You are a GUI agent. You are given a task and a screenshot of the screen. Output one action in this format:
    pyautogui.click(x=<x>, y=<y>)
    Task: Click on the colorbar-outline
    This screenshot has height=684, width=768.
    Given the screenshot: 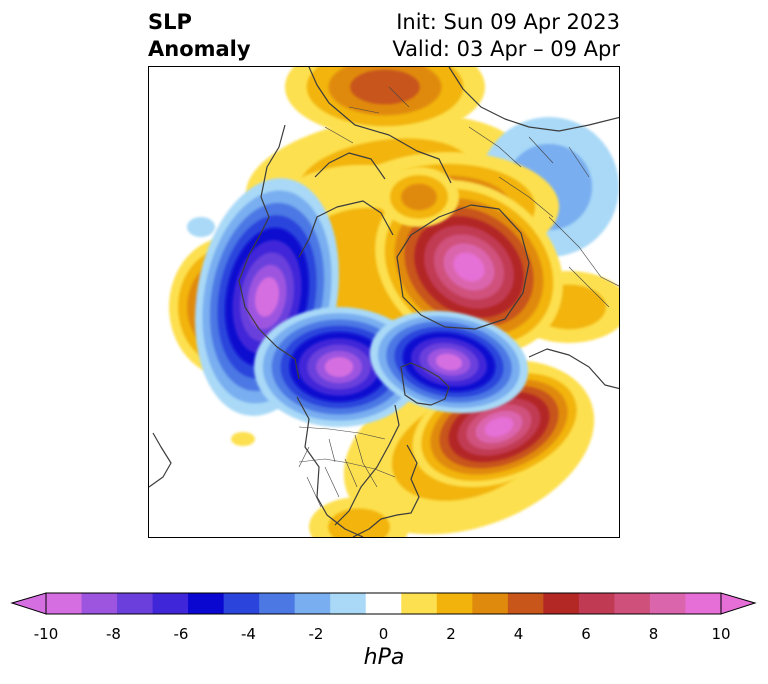 What is the action you would take?
    pyautogui.click(x=383, y=603)
    